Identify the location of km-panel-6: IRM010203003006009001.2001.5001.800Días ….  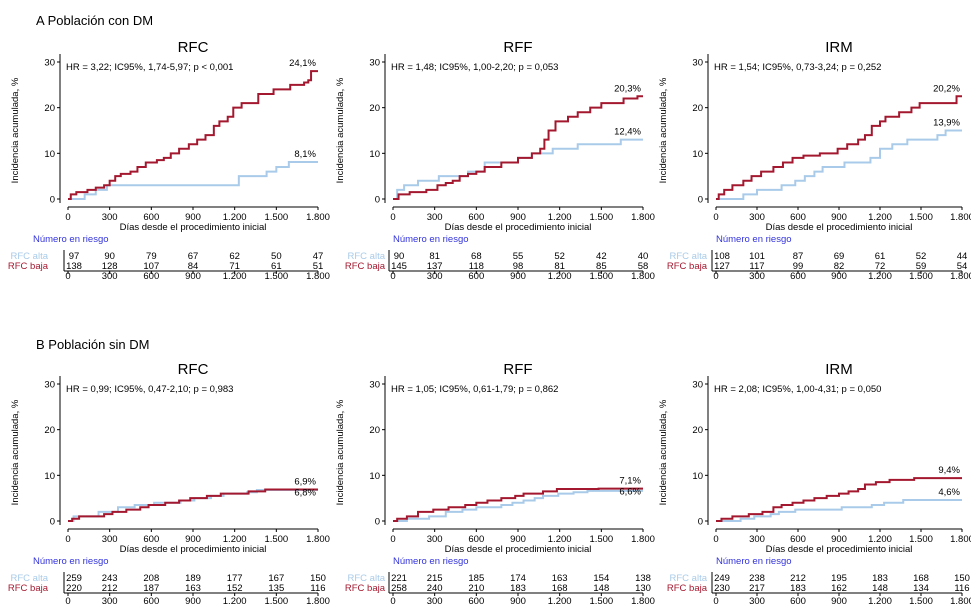
(814, 484).